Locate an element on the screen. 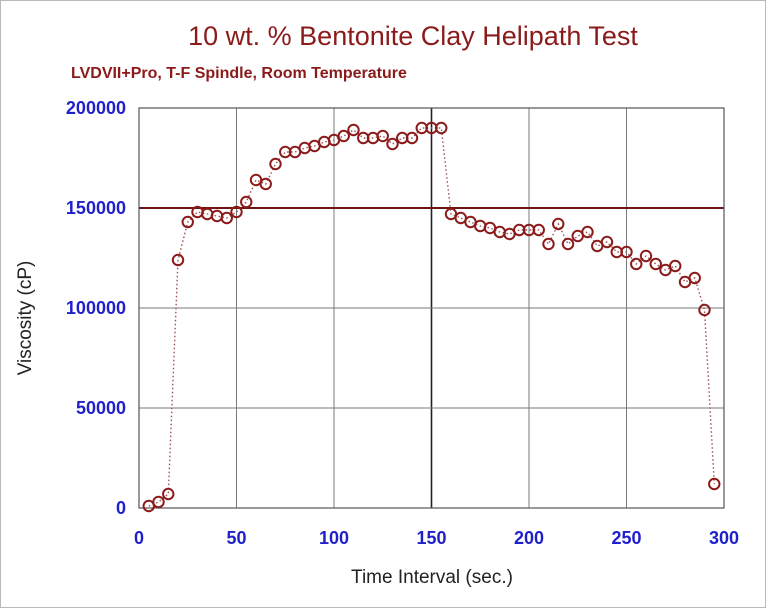  y-tick-label: 50000 is located at coordinates (101, 408).